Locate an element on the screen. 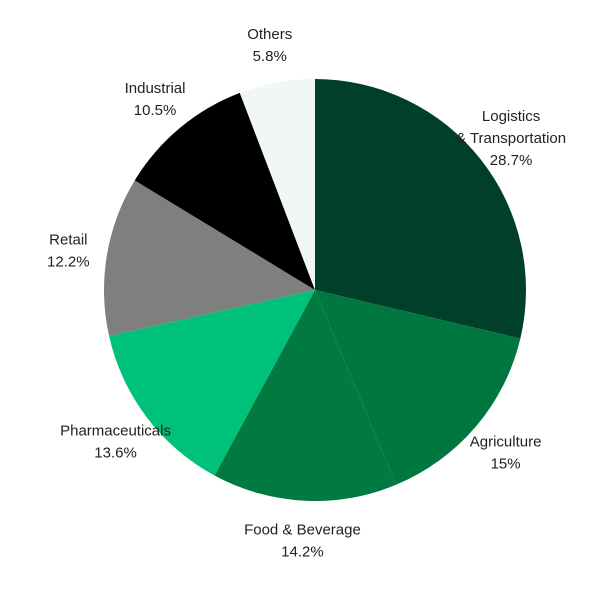 The height and width of the screenshot is (600, 600). label-line: & Transportation is located at coordinates (511, 138).